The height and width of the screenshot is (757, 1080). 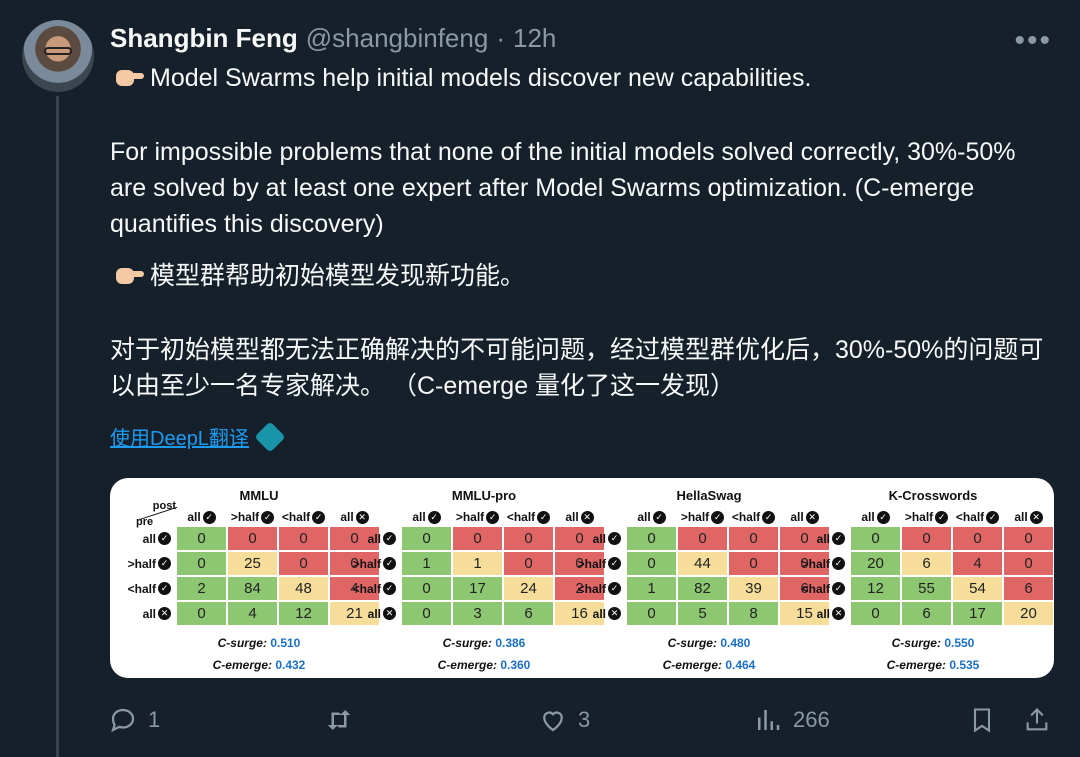 What do you see at coordinates (933, 665) in the screenshot?
I see `c-emerge-metric: C-emerge: 0.535` at bounding box center [933, 665].